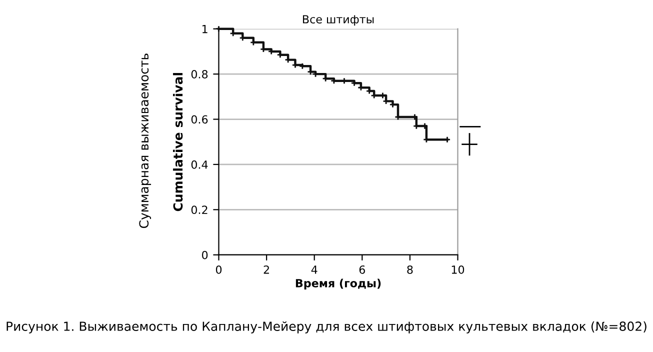  I want to click on x-tick-label: 0, so click(219, 269).